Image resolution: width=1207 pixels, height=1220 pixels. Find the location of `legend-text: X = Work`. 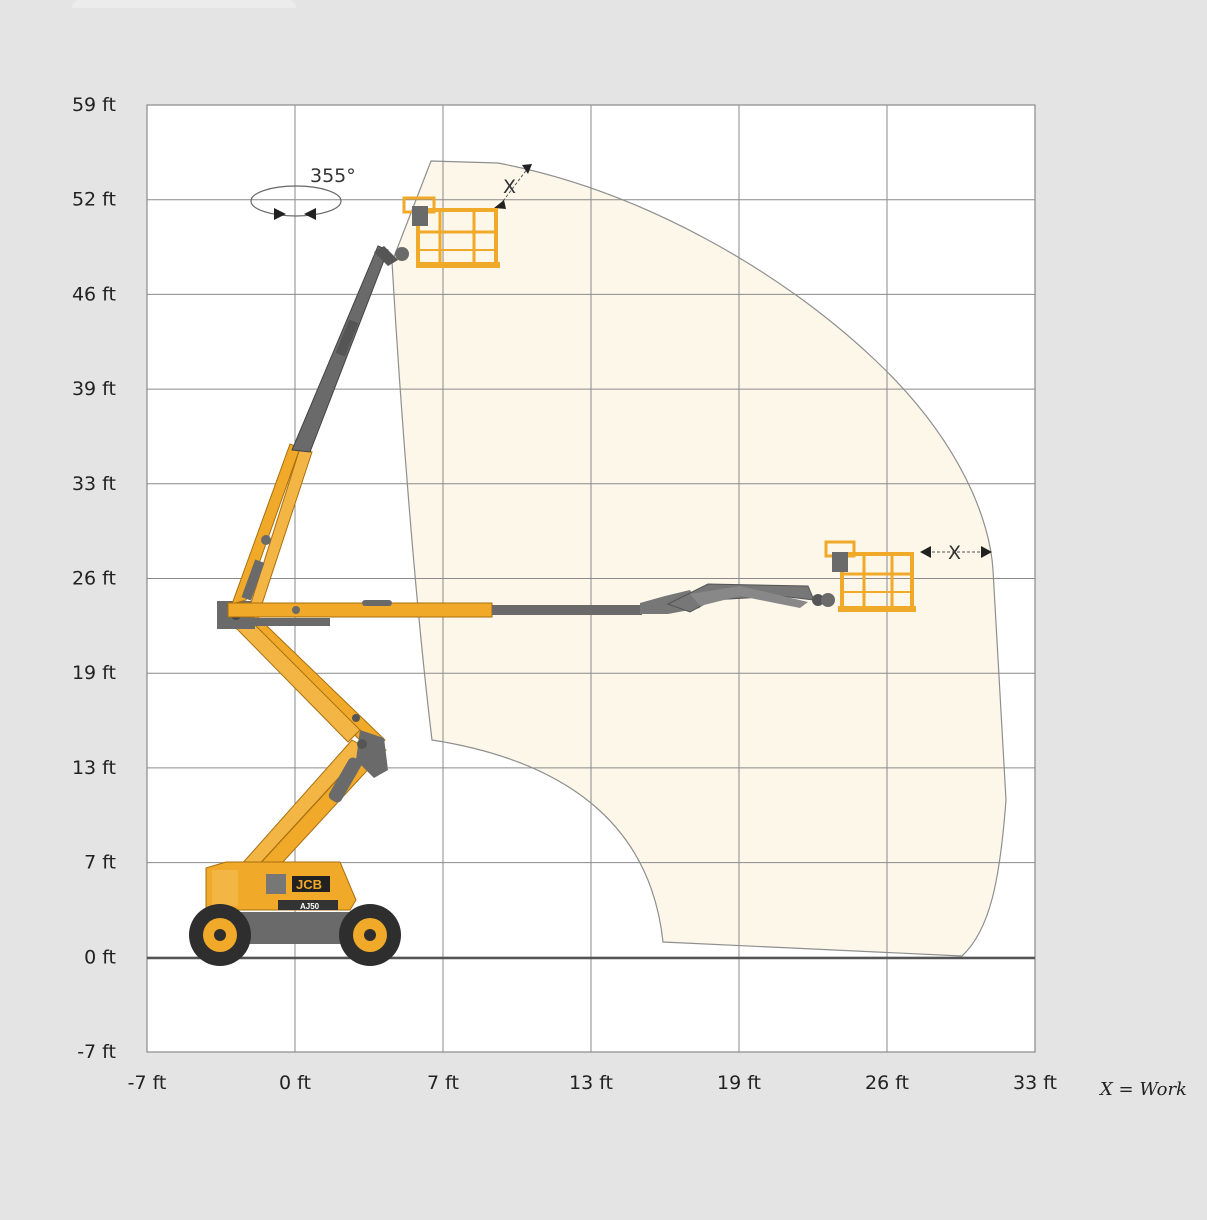

legend-text: X = Work is located at coordinates (1142, 1089).